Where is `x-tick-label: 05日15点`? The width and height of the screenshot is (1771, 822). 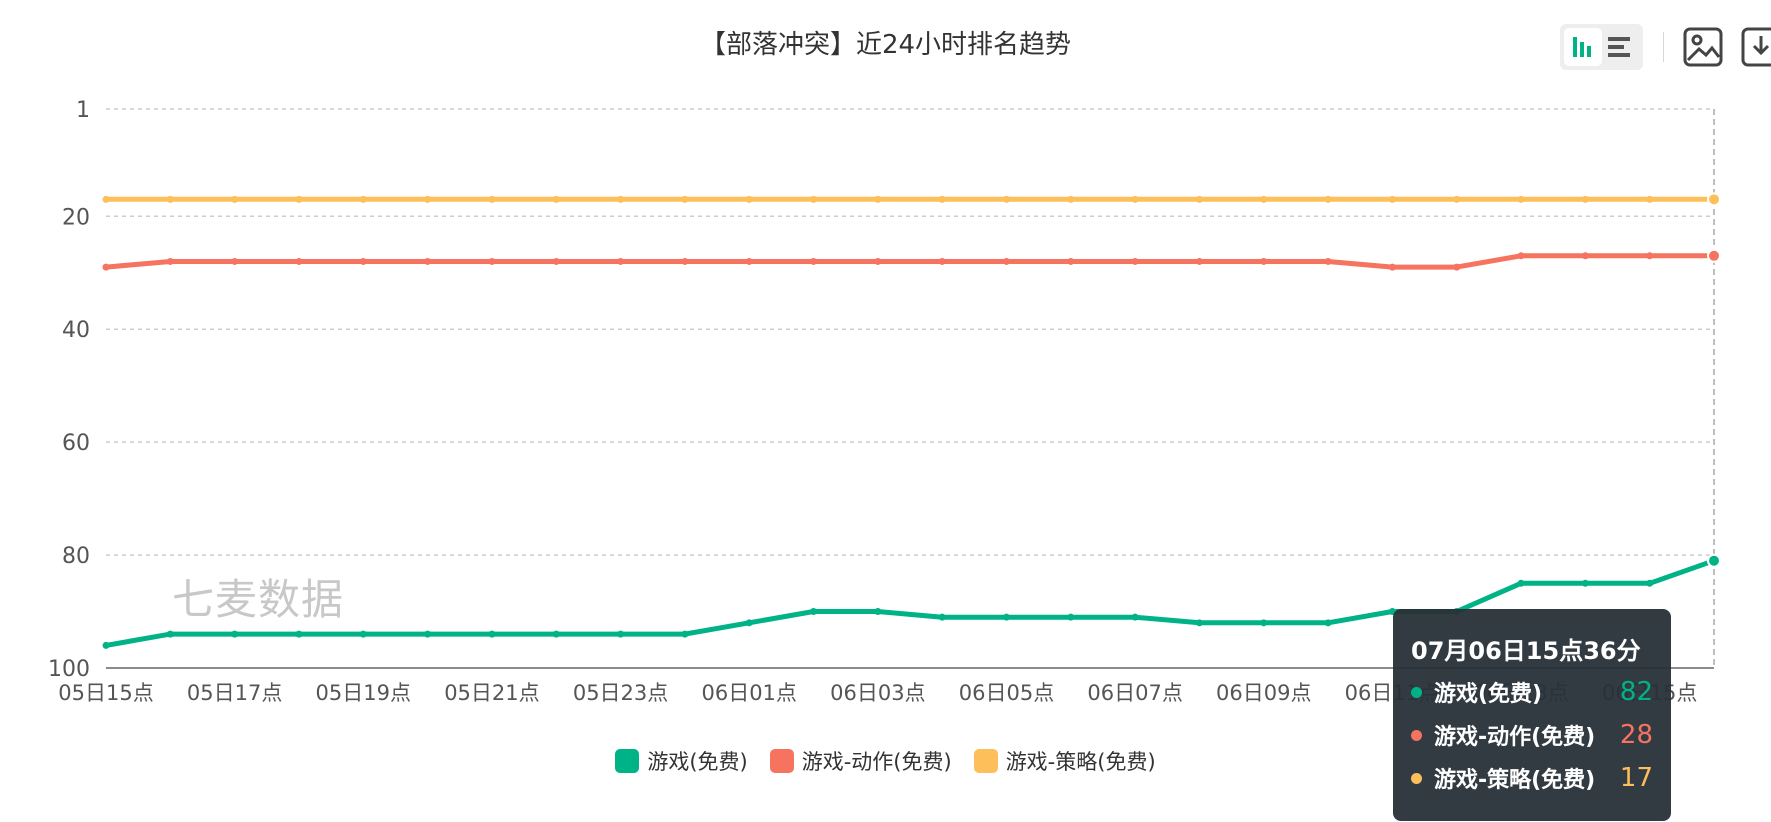
x-tick-label: 05日15点 is located at coordinates (105, 693).